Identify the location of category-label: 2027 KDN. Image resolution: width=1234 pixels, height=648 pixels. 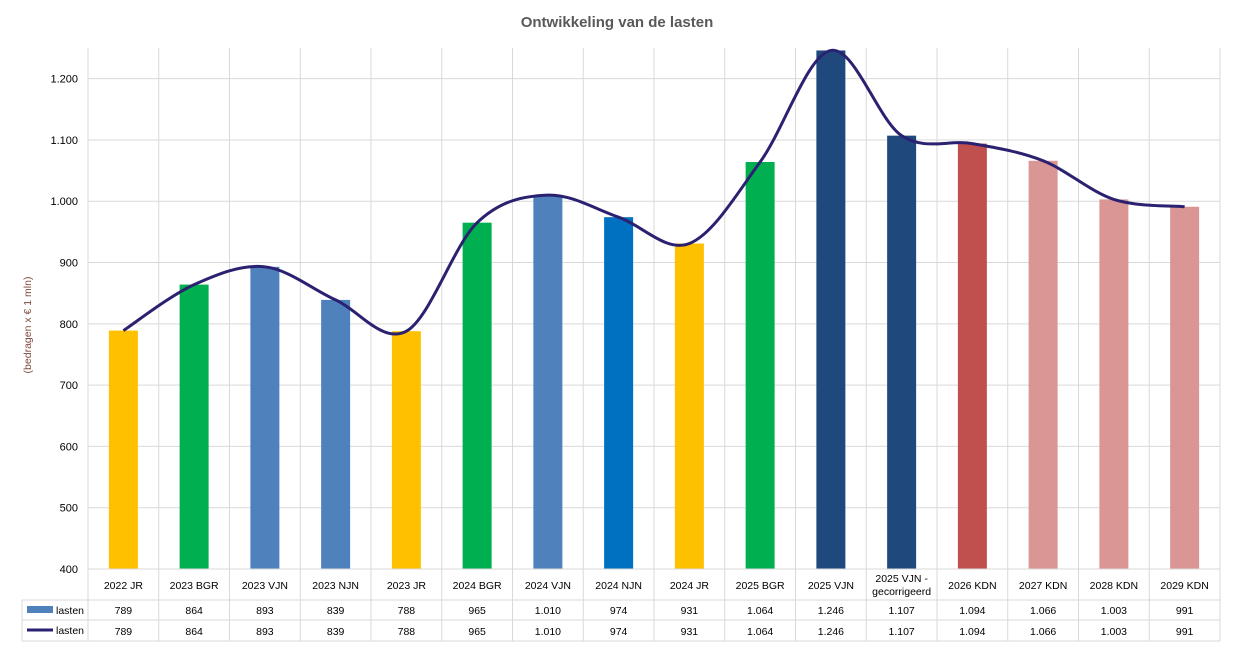
(1043, 586).